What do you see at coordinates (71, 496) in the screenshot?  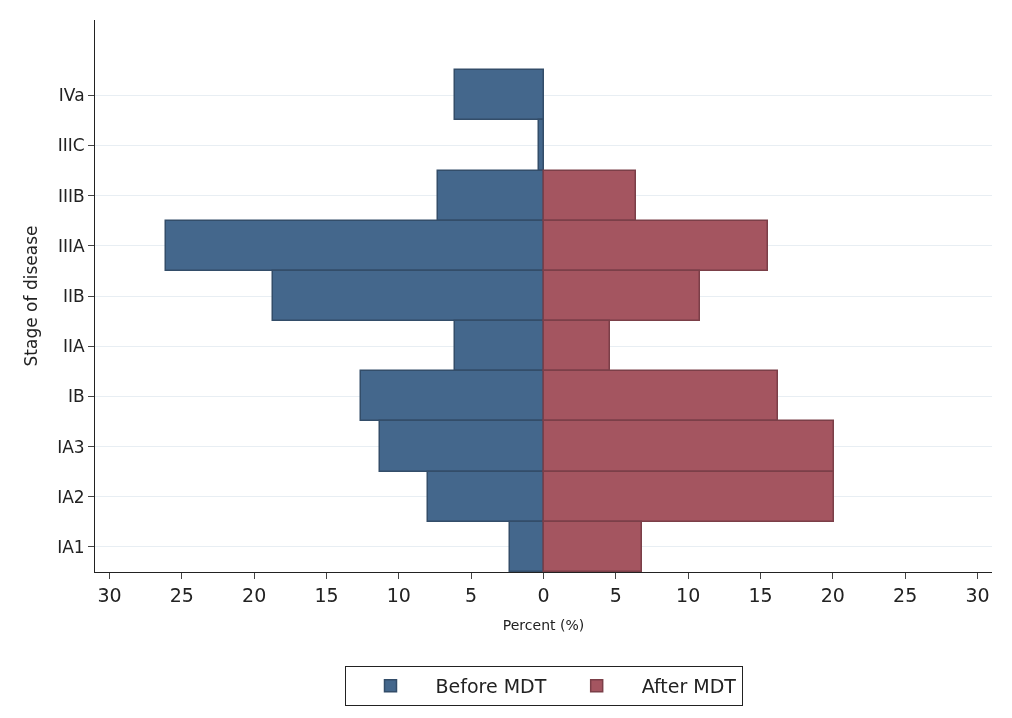 I see `y-tick-label: IA2` at bounding box center [71, 496].